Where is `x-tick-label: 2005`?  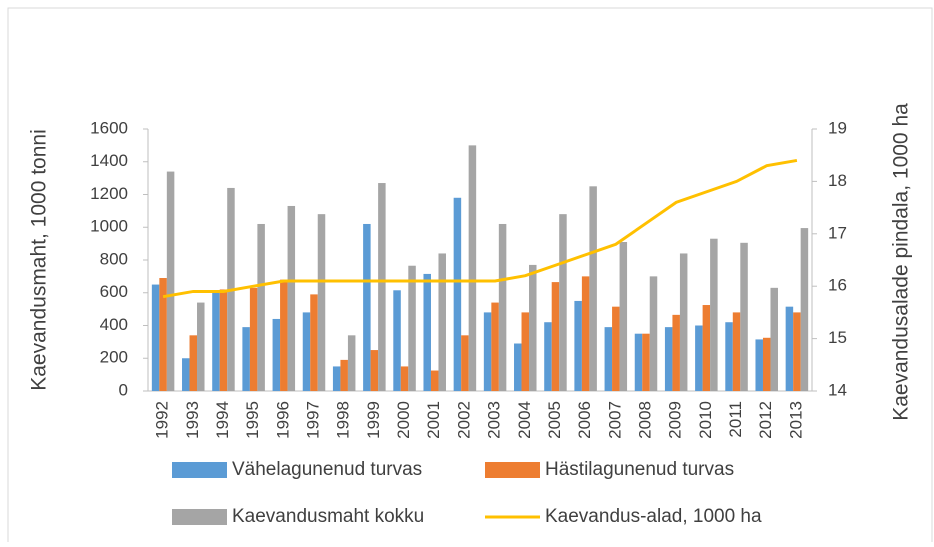 x-tick-label: 2005 is located at coordinates (554, 420).